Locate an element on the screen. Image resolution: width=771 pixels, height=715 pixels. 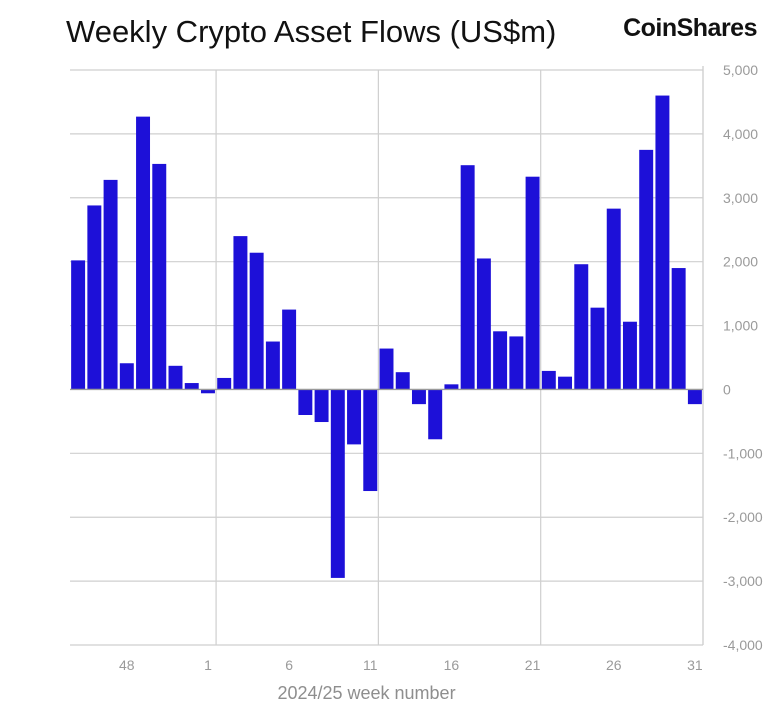
y-tick-label: -1,000 is located at coordinates (743, 453).